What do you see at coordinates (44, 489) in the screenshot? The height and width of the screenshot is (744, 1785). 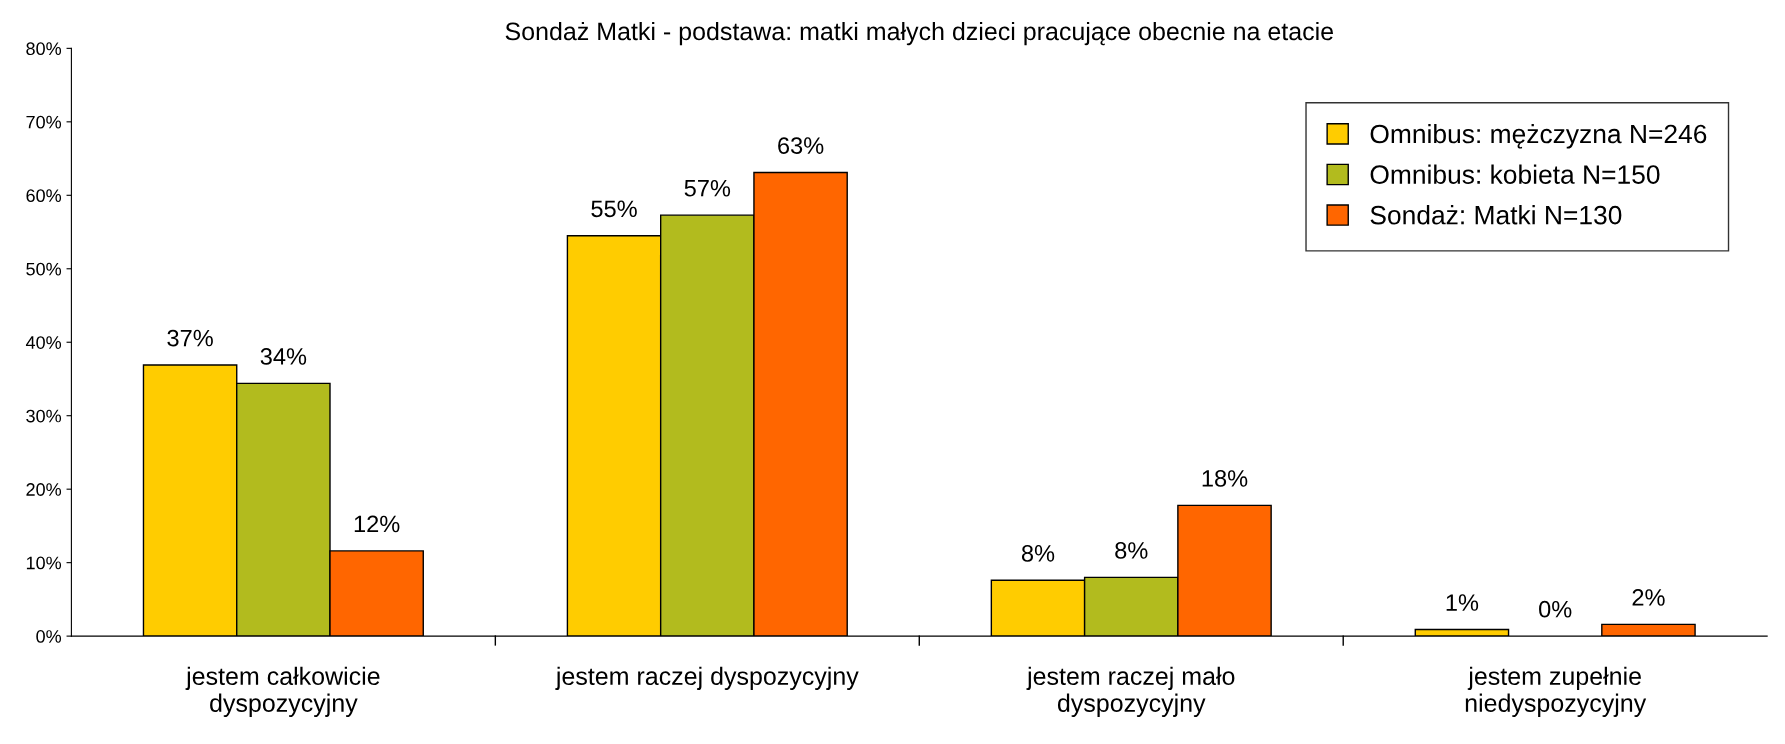 I see `y-tick-label: 20%` at bounding box center [44, 489].